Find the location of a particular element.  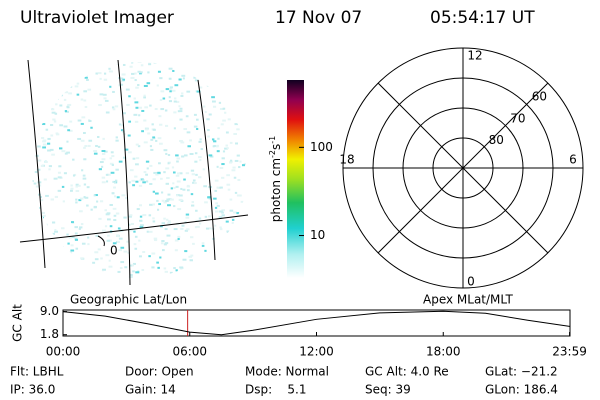

status-field: Gain: 14 is located at coordinates (150, 390).